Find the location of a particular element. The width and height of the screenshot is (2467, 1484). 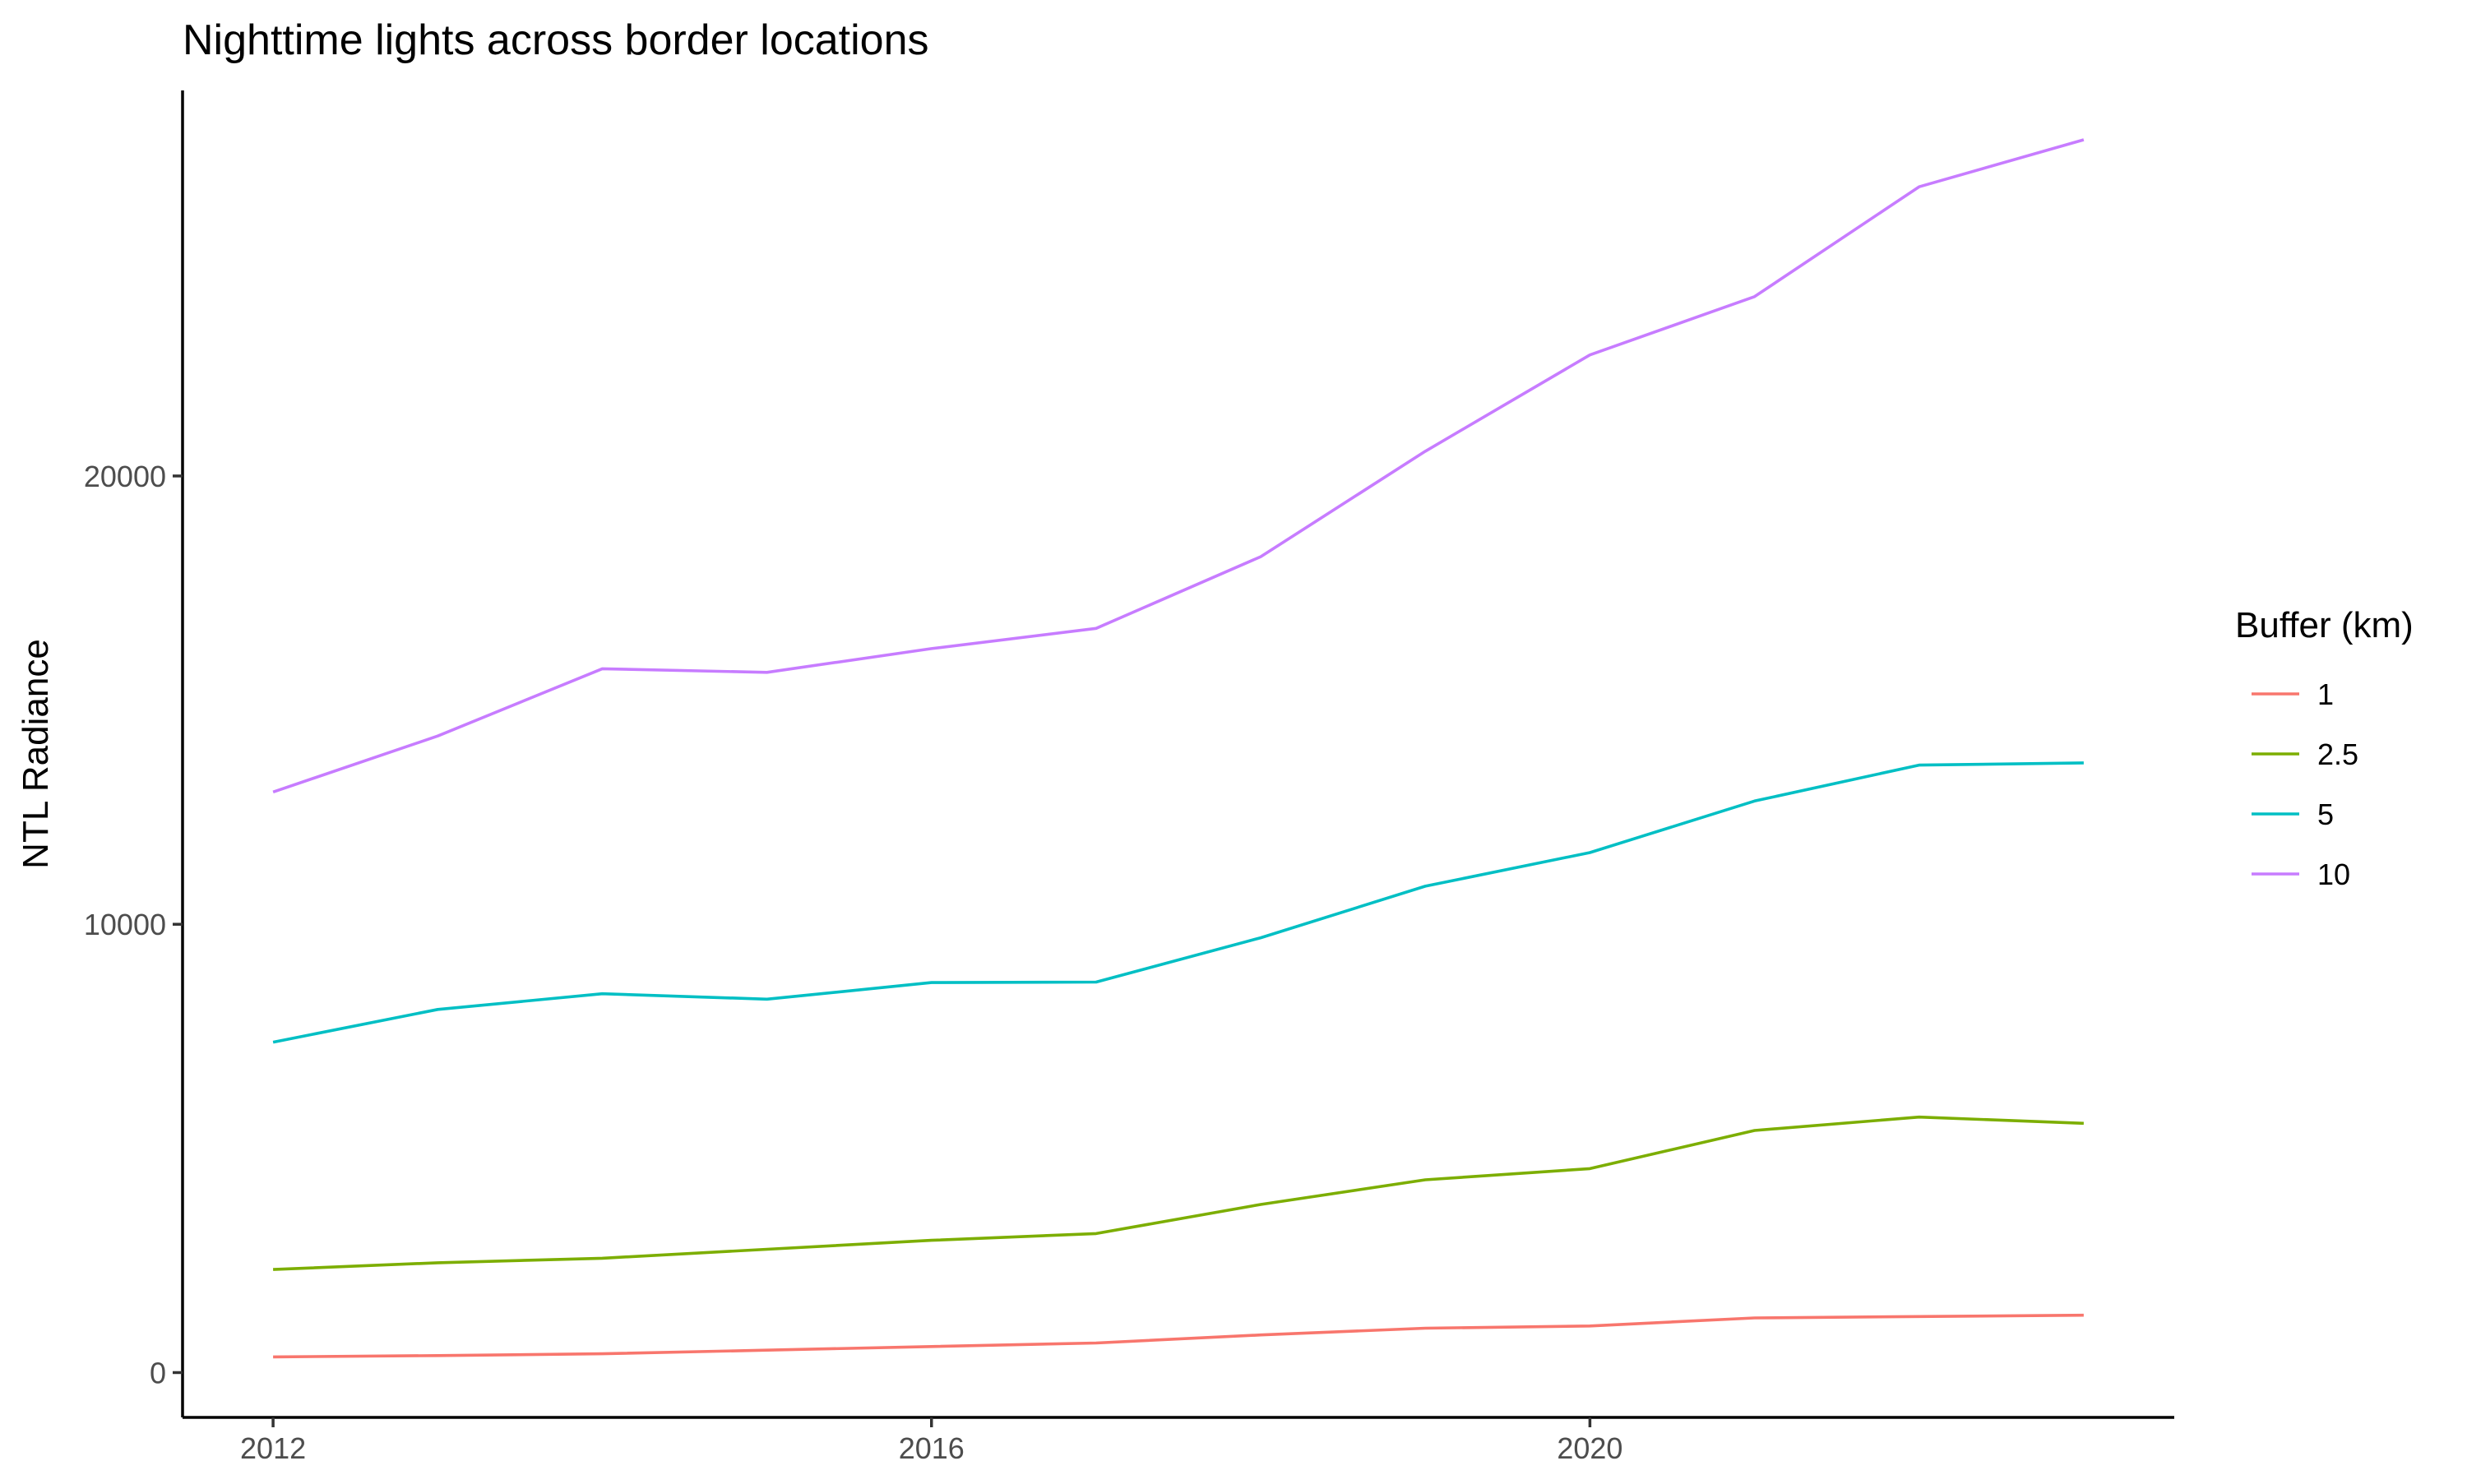

legend: Buffer (km) 1 2.5 5 10 is located at coordinates (2325, 748).